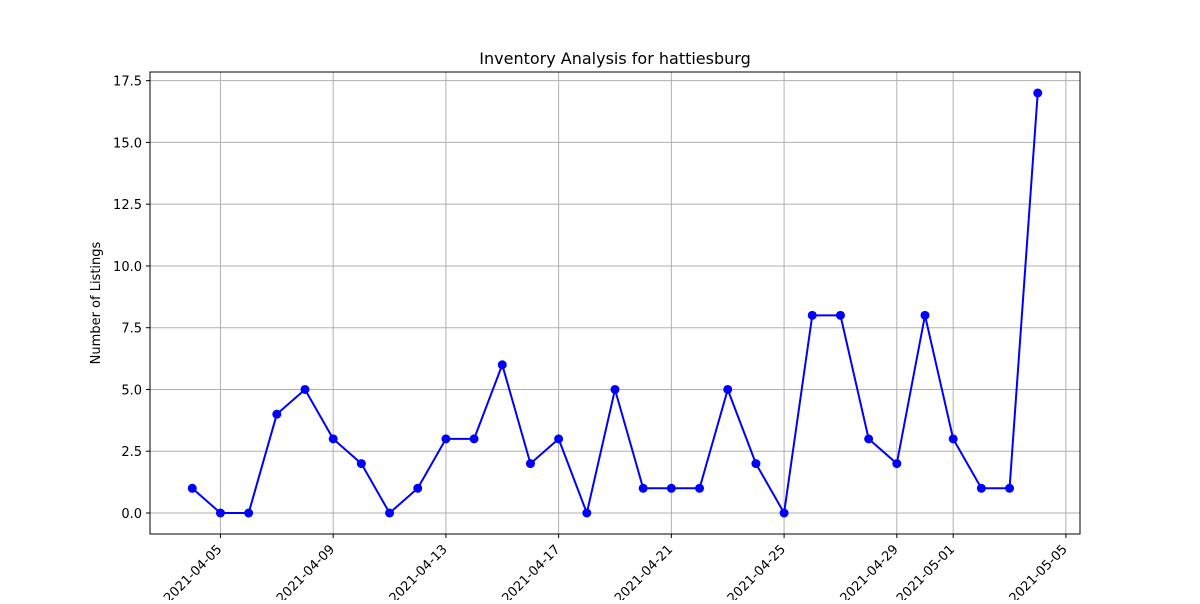  I want to click on x-tick-label: 2021-04-25, so click(757, 571).